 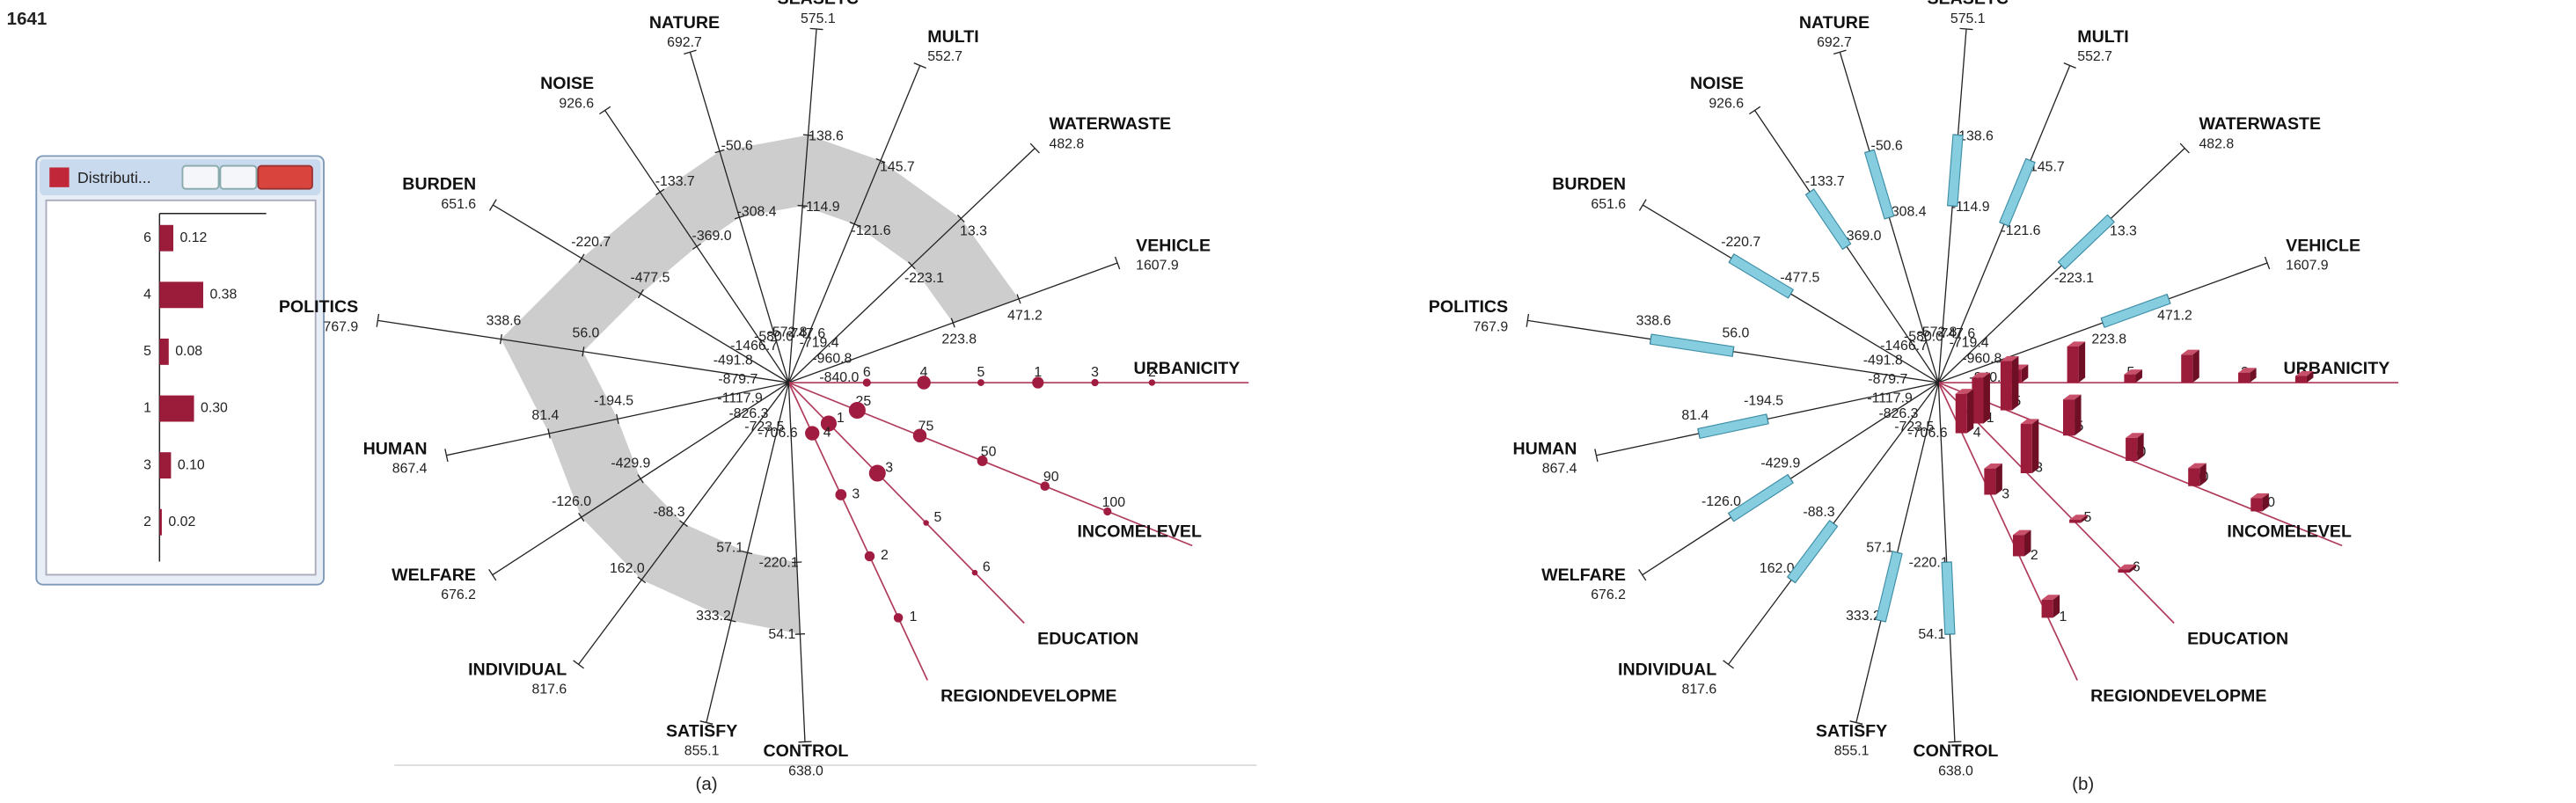 What do you see at coordinates (707, 784) in the screenshot?
I see `panel-caption: (a)` at bounding box center [707, 784].